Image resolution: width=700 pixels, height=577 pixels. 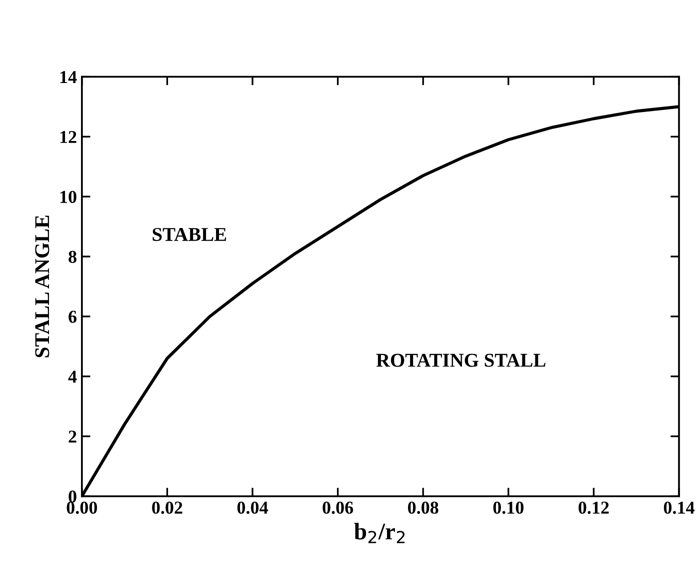 What do you see at coordinates (679, 508) in the screenshot?
I see `x-tick-label: 0.14` at bounding box center [679, 508].